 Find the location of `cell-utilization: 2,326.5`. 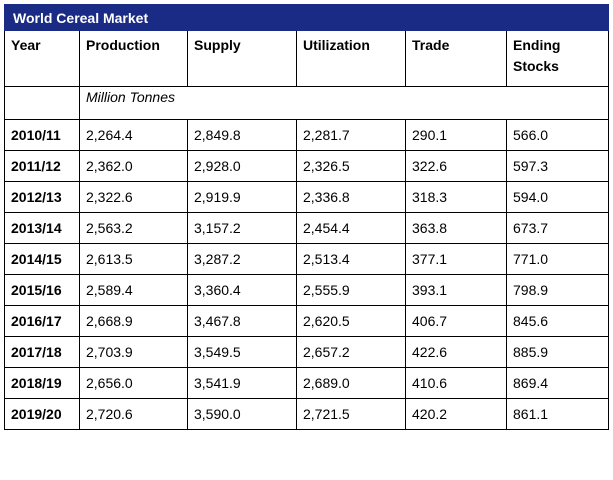

cell-utilization: 2,326.5 is located at coordinates (351, 166).